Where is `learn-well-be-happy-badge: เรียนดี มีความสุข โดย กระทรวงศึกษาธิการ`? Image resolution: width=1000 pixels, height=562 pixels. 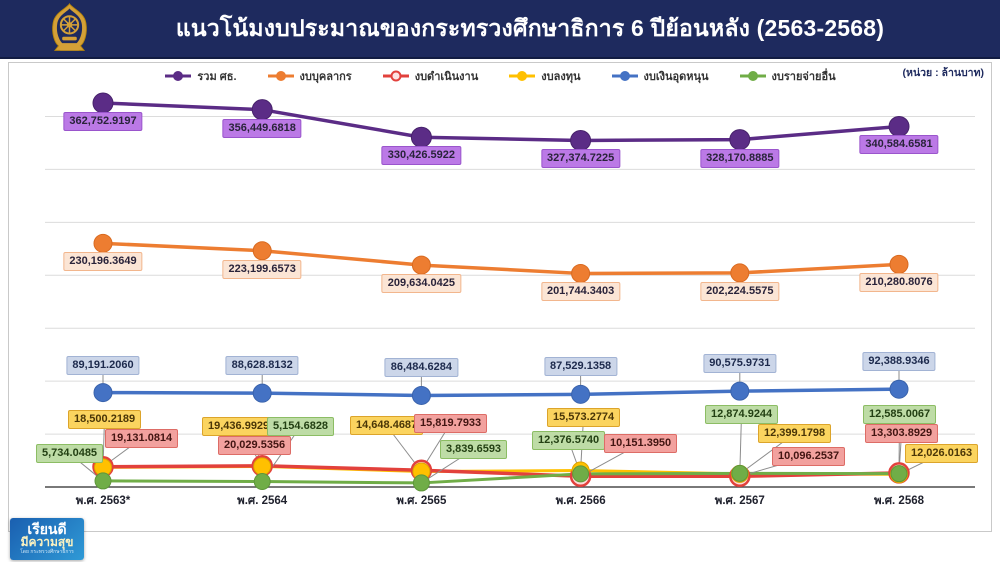
learn-well-be-happy-badge: เรียนดี มีความสุข โดย กระทรวงศึกษาธิการ is located at coordinates (47, 539).